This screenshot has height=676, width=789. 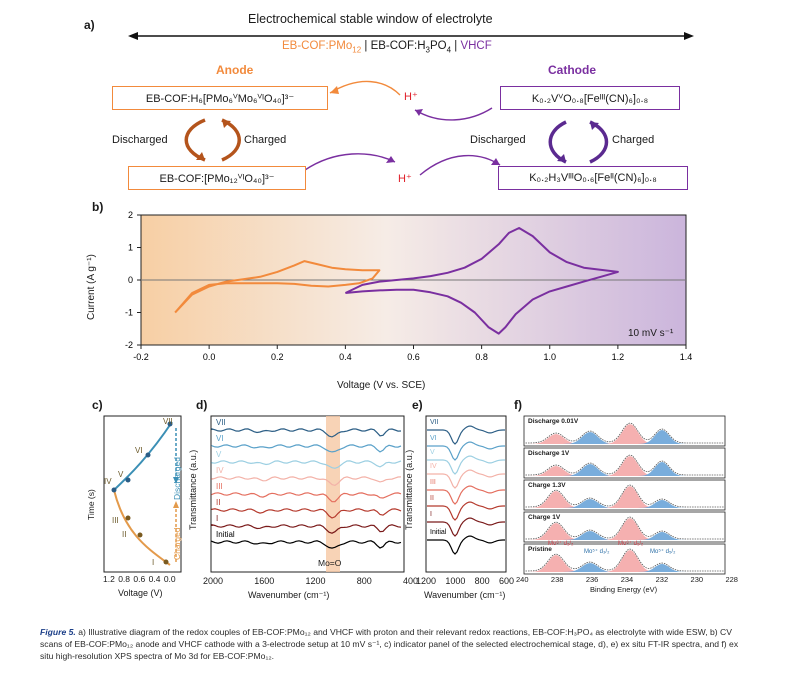 What do you see at coordinates (466, 494) in the screenshot?
I see `ftir-zoom-chart` at bounding box center [466, 494].